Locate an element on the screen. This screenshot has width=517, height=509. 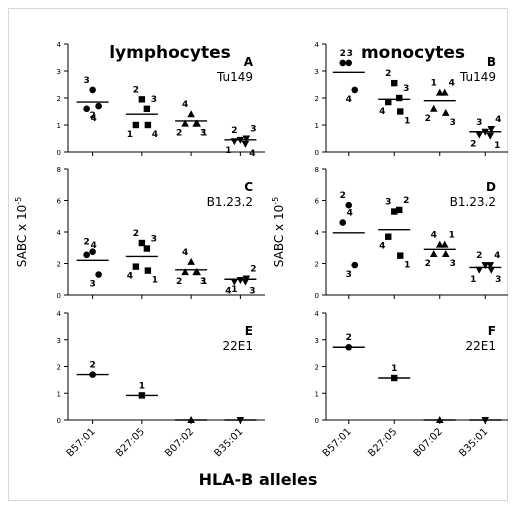
x-axis-title: HLA-B alleles is located at coordinates (258, 479).